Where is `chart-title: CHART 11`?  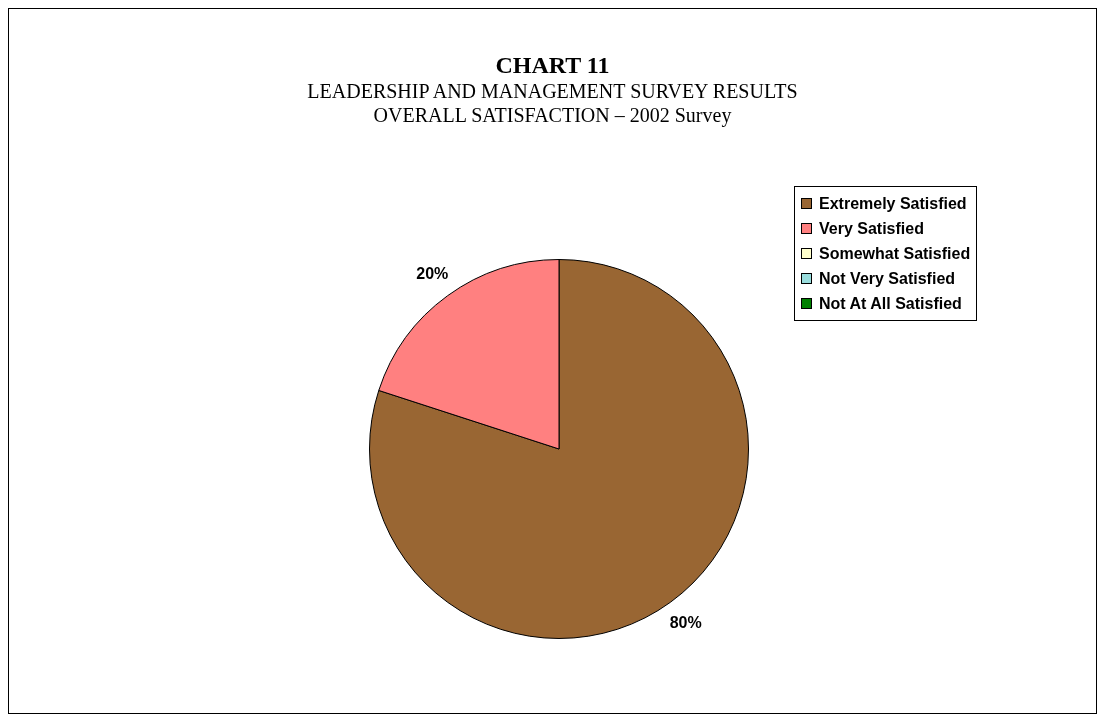
chart-title: CHART 11 is located at coordinates (552, 65).